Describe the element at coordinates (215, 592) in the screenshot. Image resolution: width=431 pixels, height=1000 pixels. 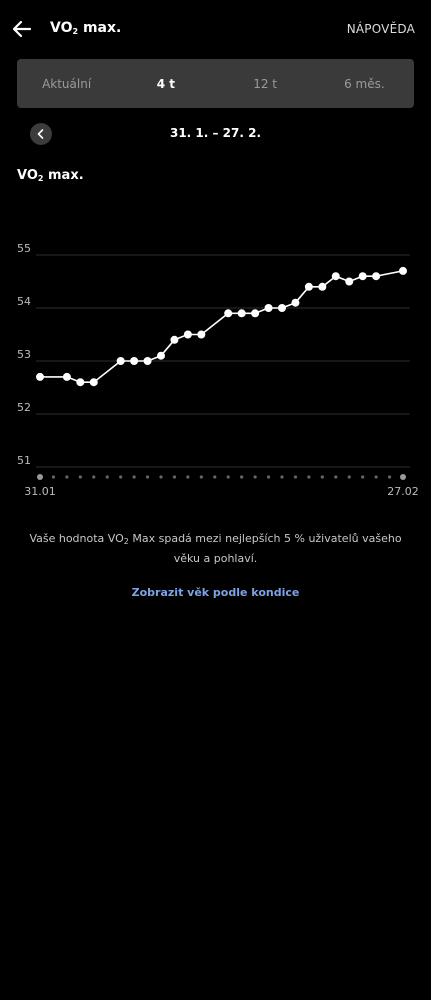
I see `fitness-age-link: Zobrazit věk podle kondice` at that location.